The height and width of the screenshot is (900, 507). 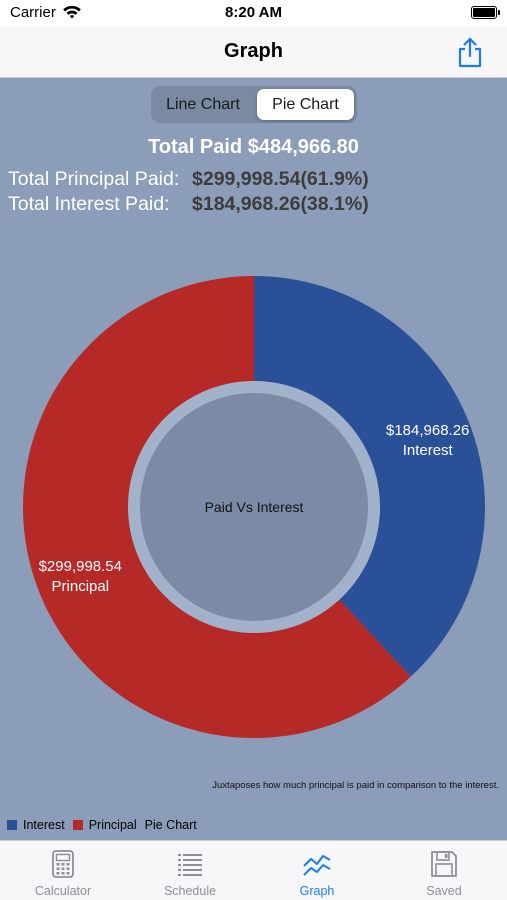 I want to click on tab-saved: Saved, so click(x=444, y=870).